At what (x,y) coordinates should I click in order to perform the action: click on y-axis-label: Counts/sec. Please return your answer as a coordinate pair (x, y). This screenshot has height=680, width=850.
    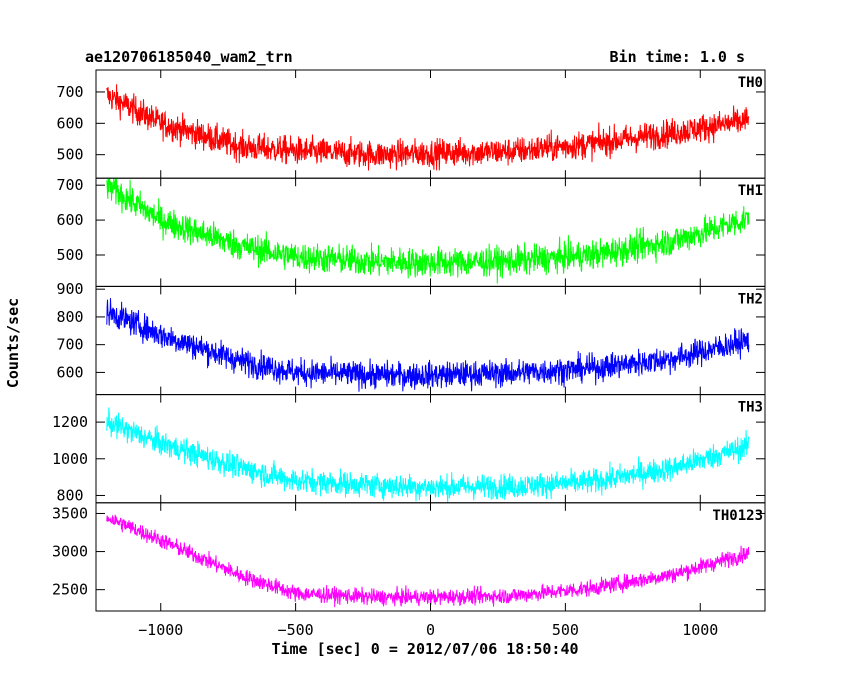
    Looking at the image, I should click on (13, 343).